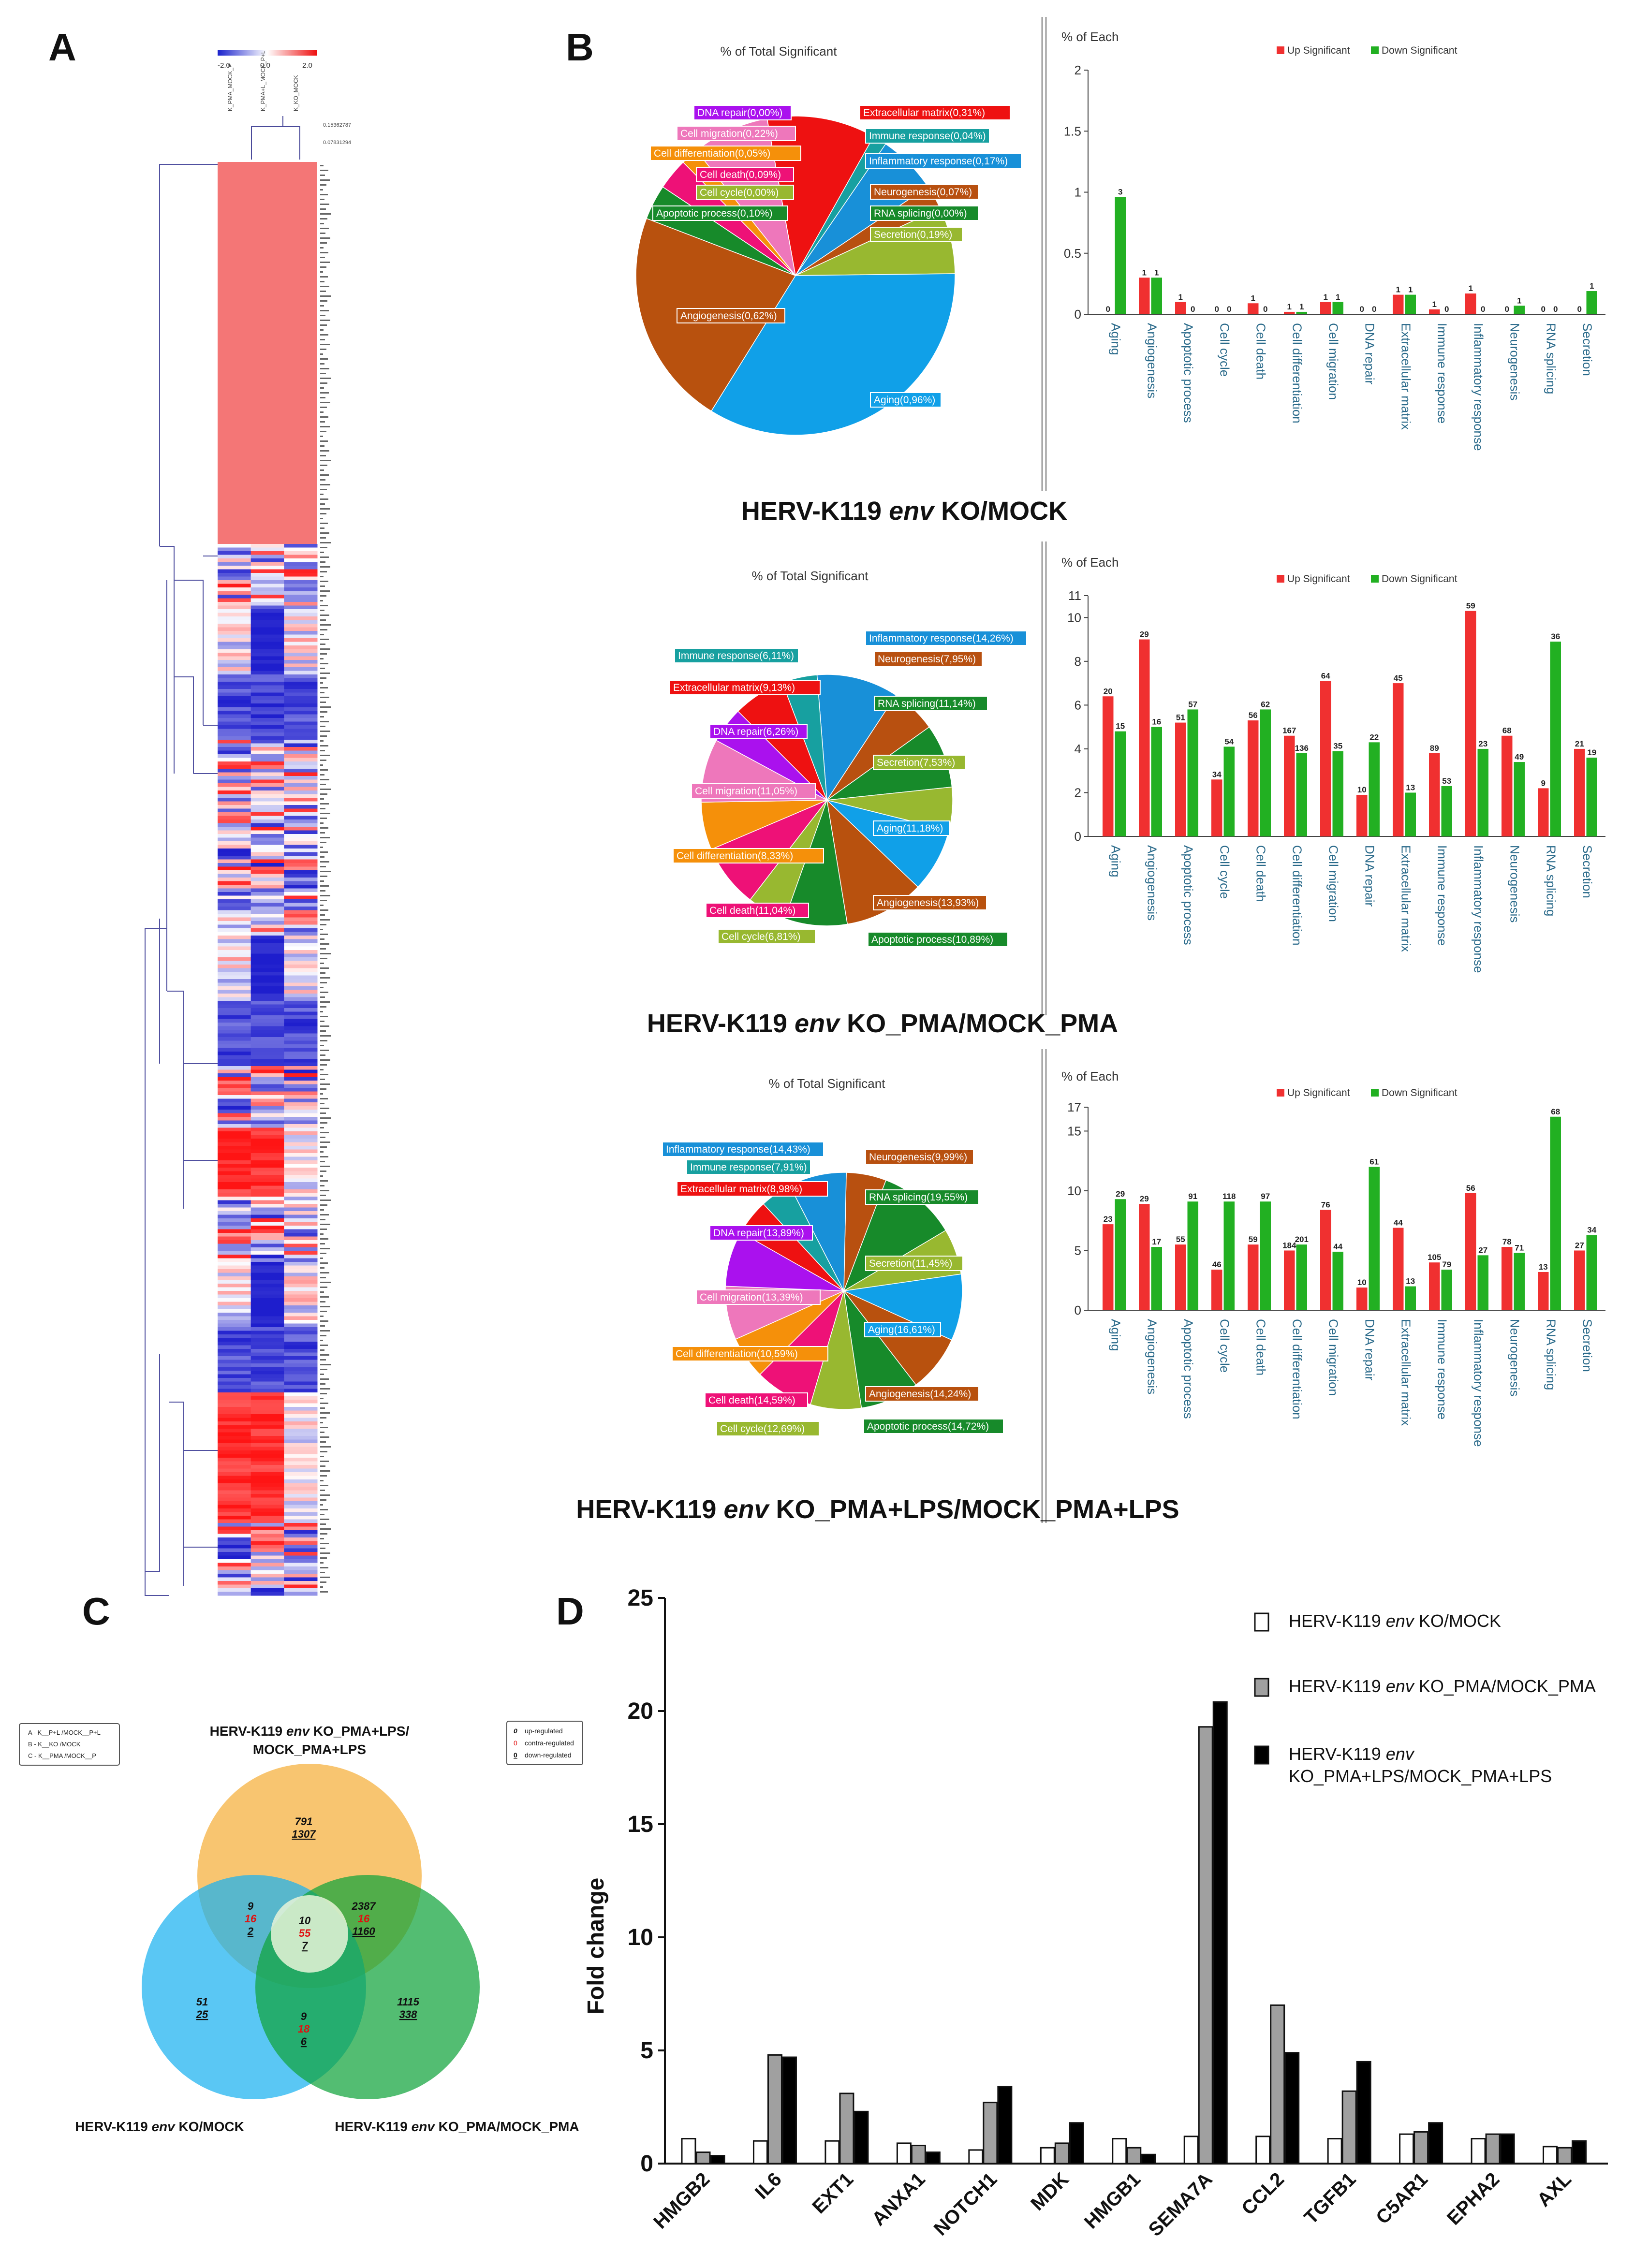 The width and height of the screenshot is (1649, 2268). Describe the element at coordinates (1116, 339) in the screenshot. I see `bar-category-label: Aging` at that location.